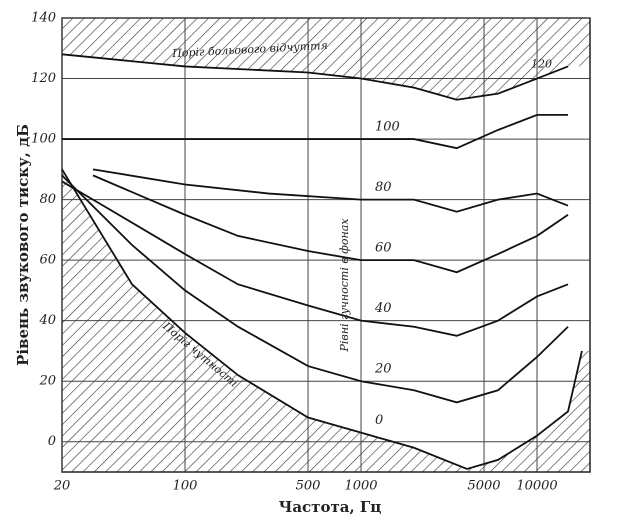 This screenshot has height=526, width=622. Describe the element at coordinates (23, 245) in the screenshot. I see `y-axis-label: Рівень звукового тиску, дБ` at that location.